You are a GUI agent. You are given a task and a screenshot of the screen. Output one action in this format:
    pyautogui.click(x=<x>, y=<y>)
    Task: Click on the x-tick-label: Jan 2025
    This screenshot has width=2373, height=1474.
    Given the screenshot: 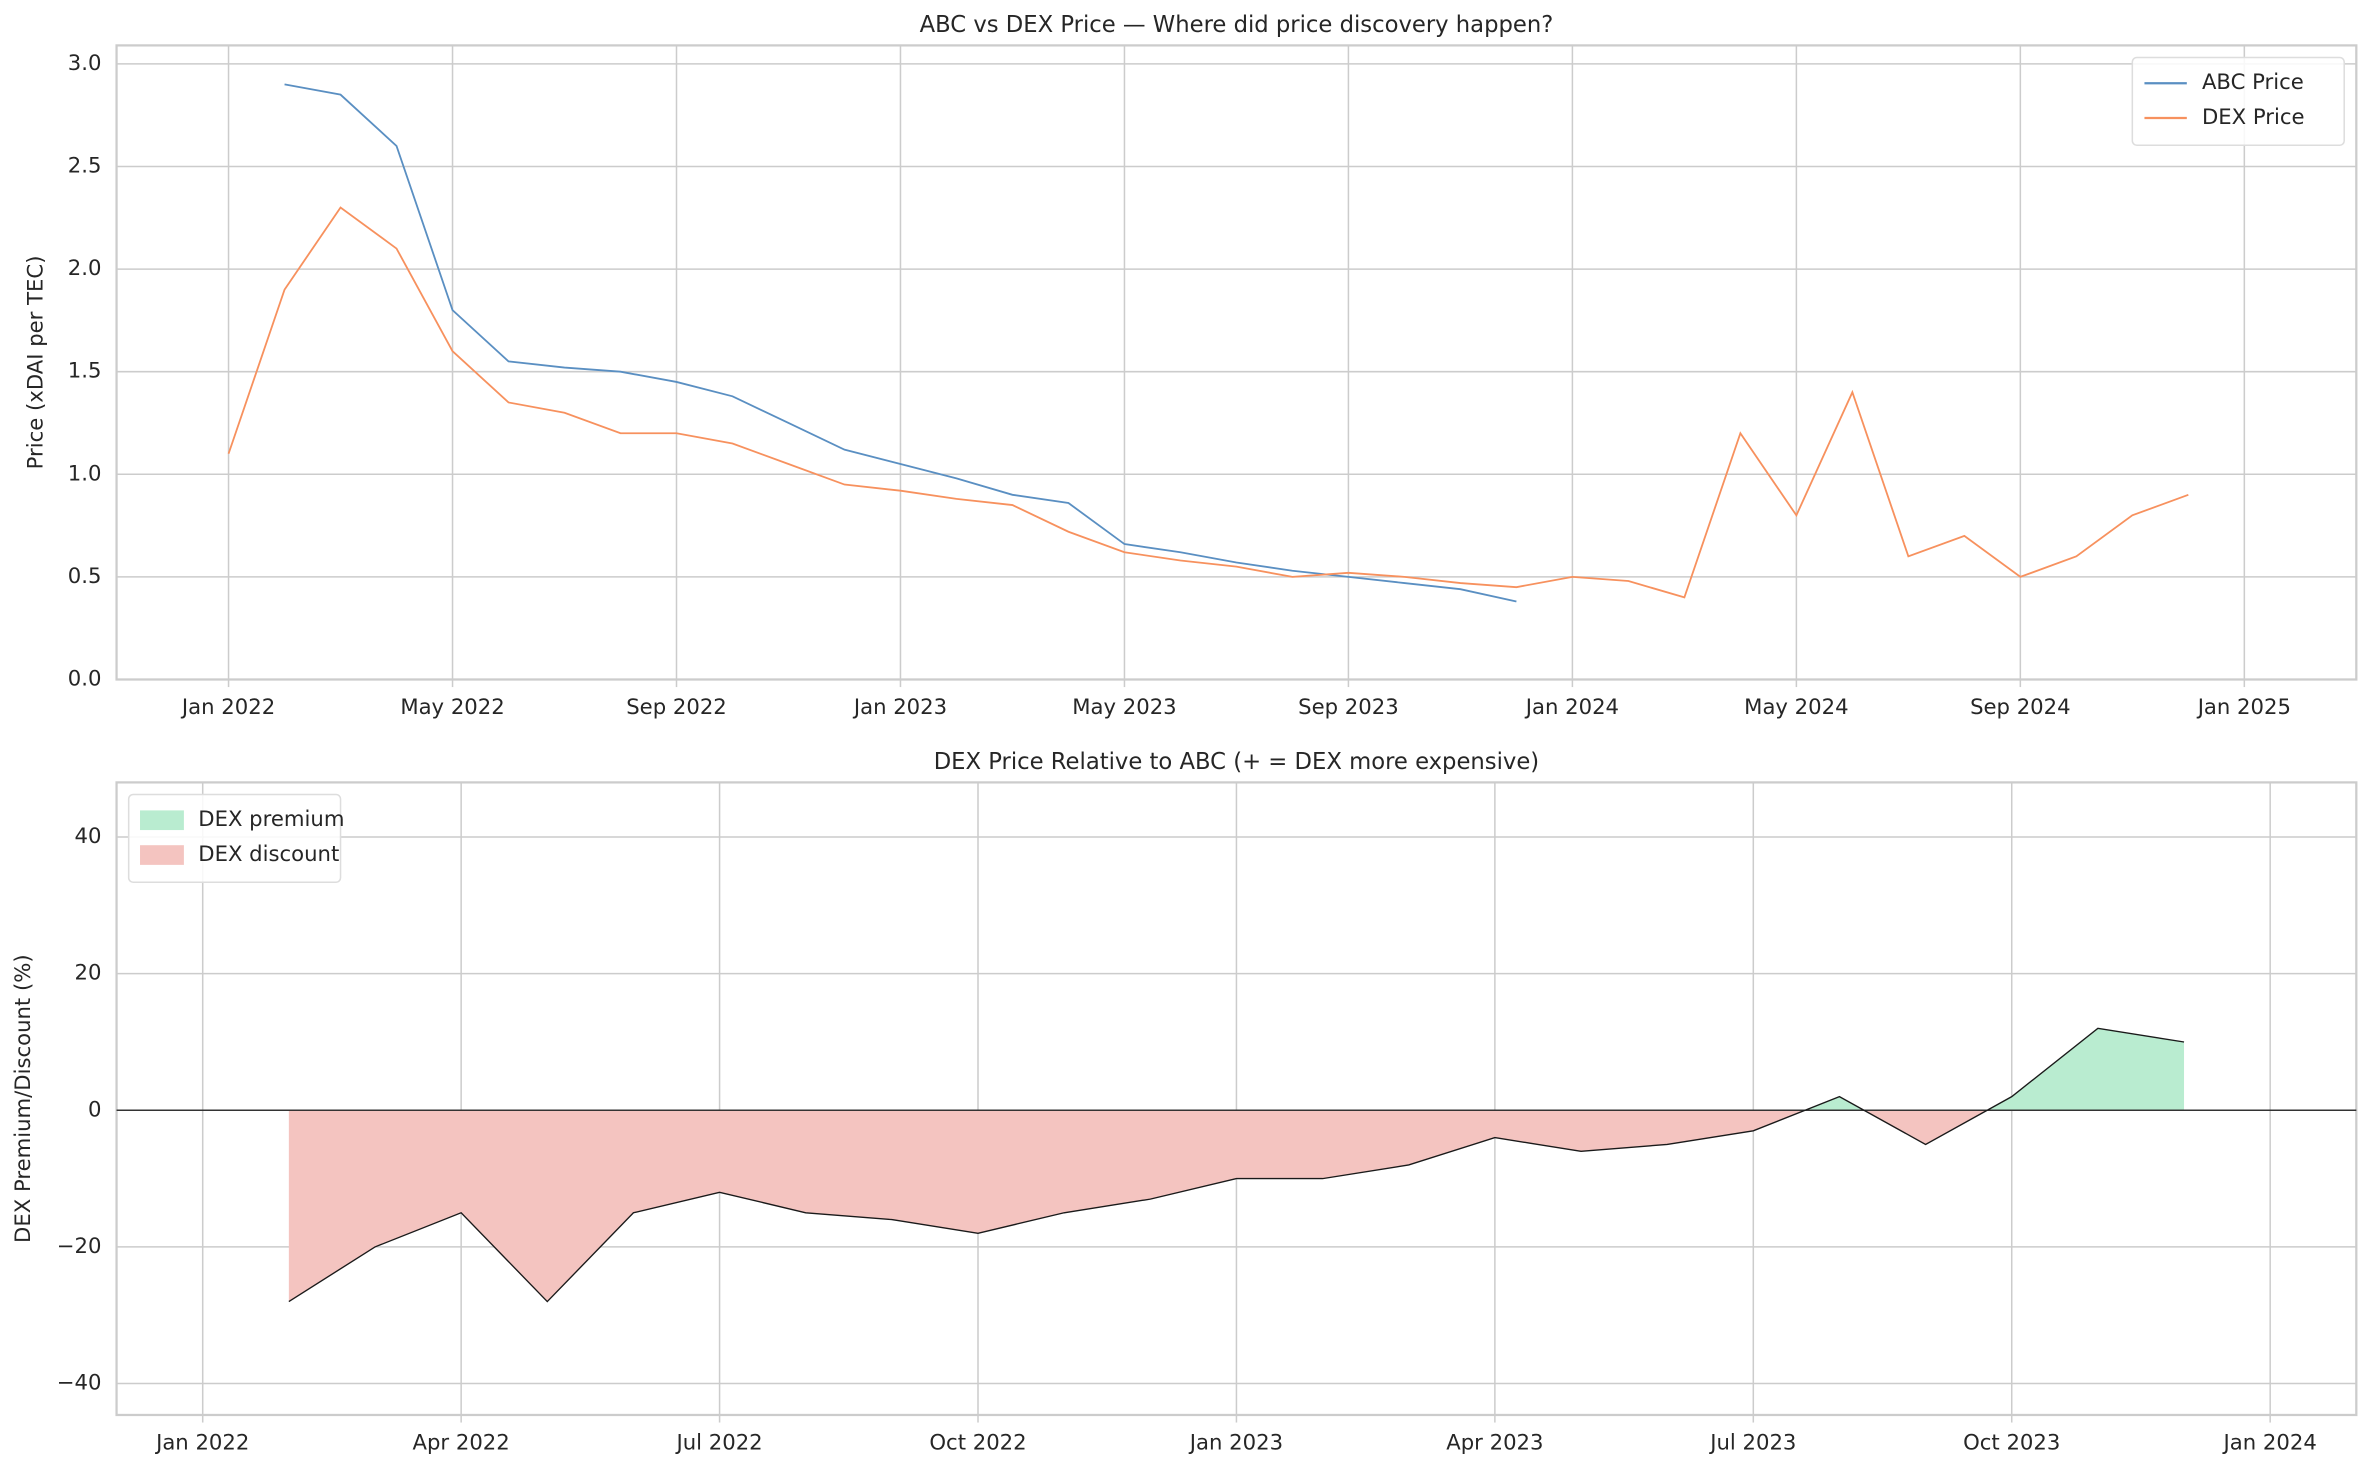 What is the action you would take?
    pyautogui.click(x=2243, y=706)
    